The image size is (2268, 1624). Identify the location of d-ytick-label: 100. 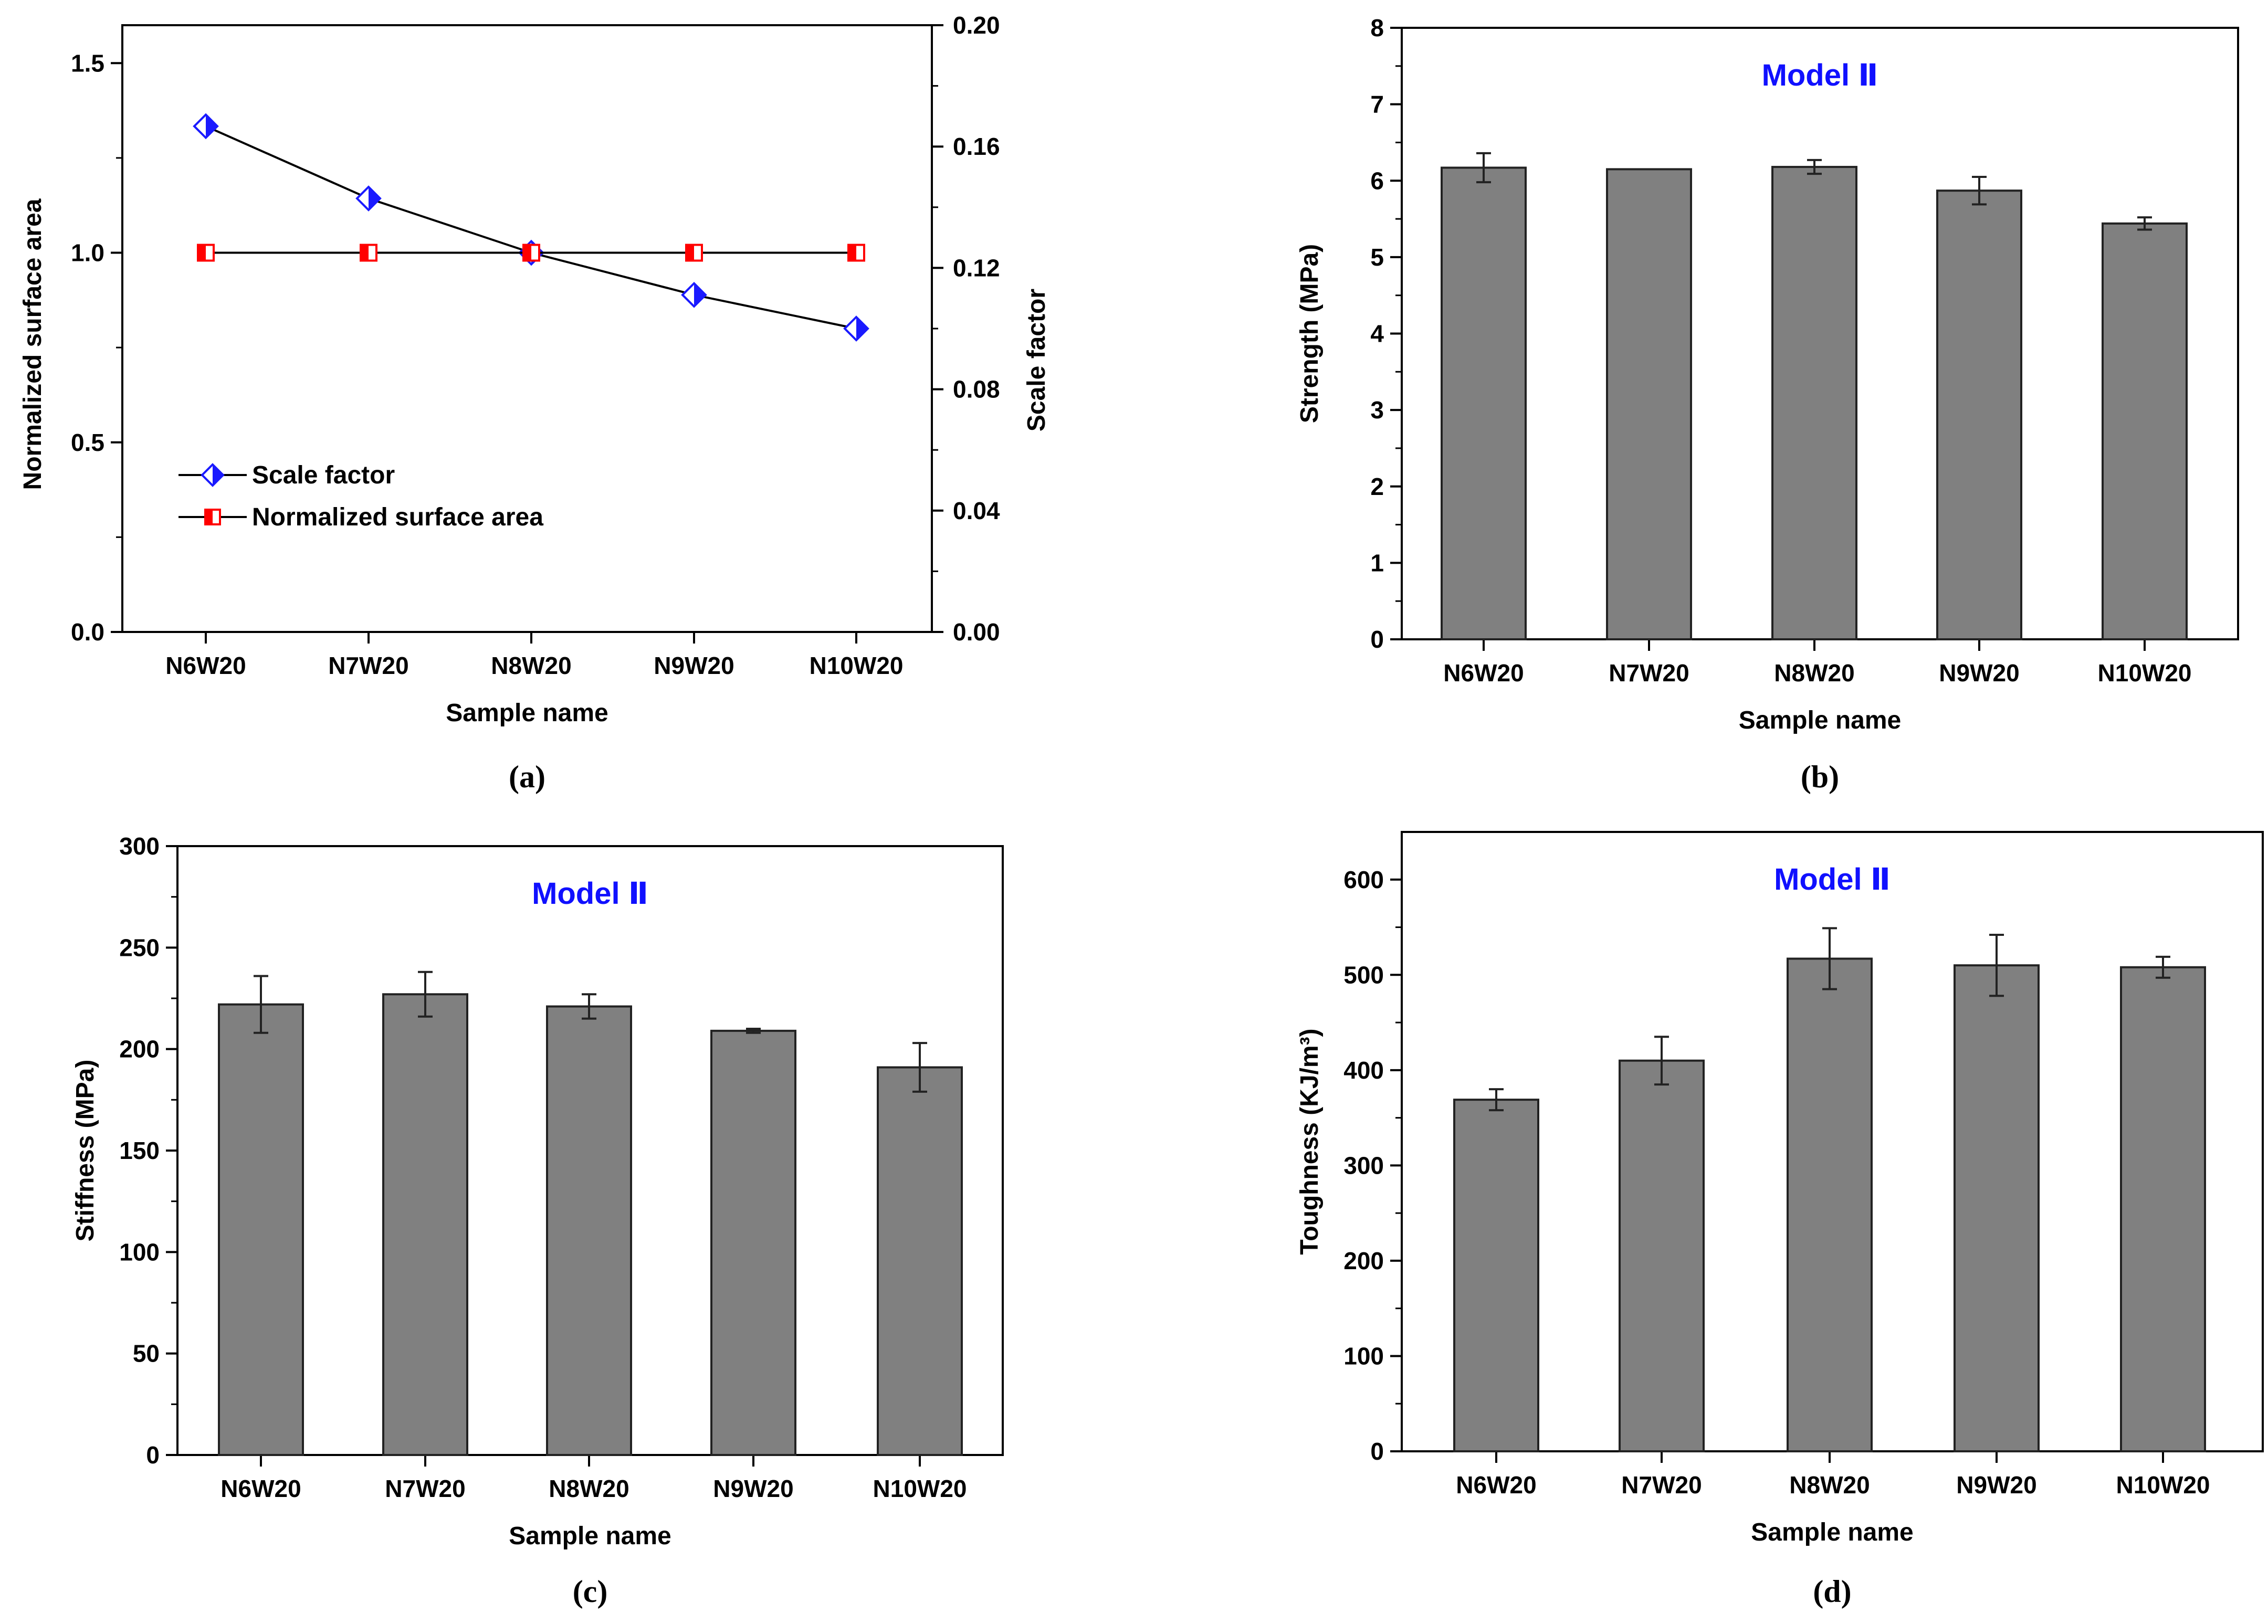
(1363, 1355).